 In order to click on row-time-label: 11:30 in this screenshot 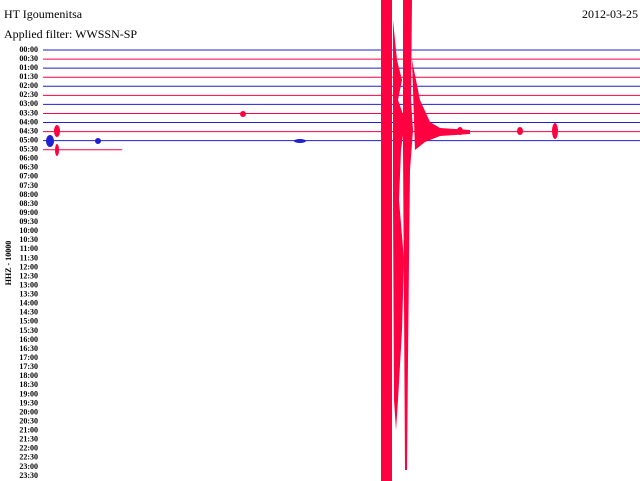, I will do `click(29, 257)`.